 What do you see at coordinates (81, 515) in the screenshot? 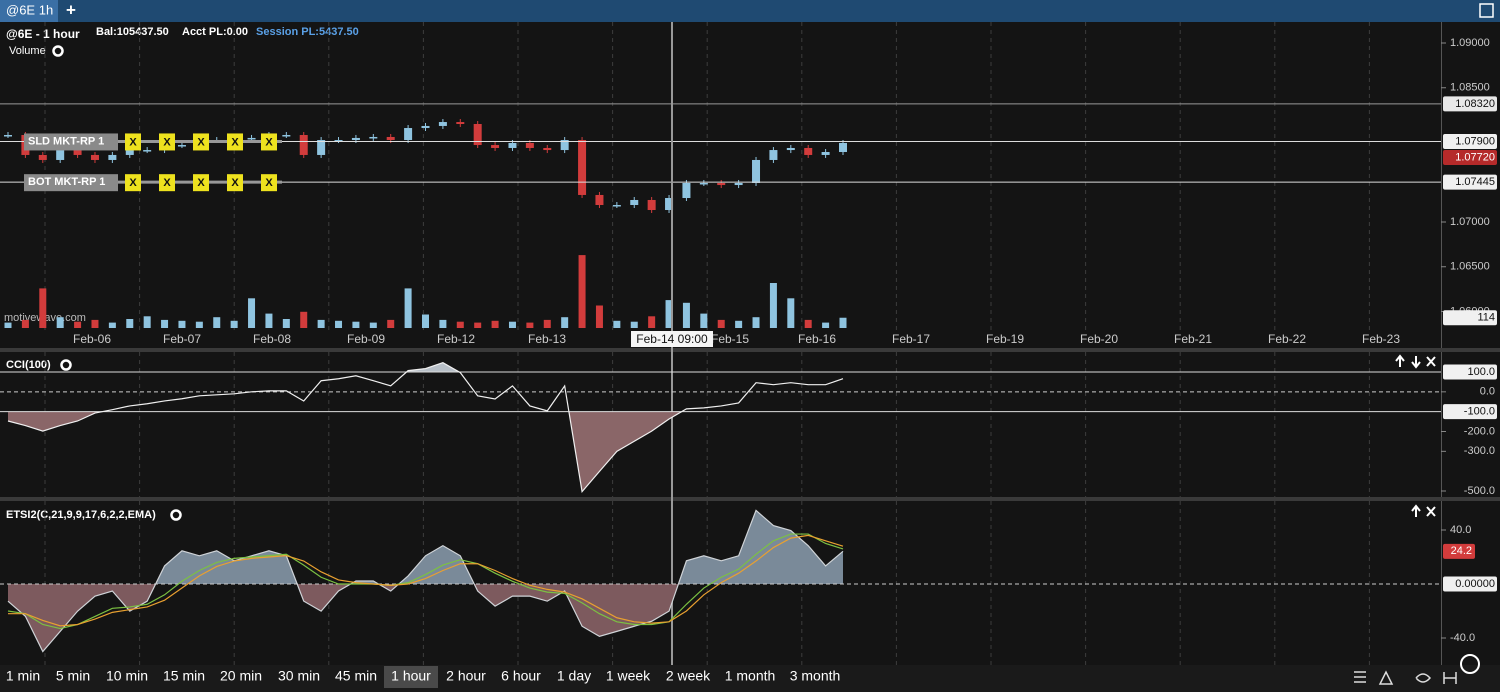
I see `pane-title: ETSI2(C,21,9,9,17,6,2,2,EMA)` at bounding box center [81, 515].